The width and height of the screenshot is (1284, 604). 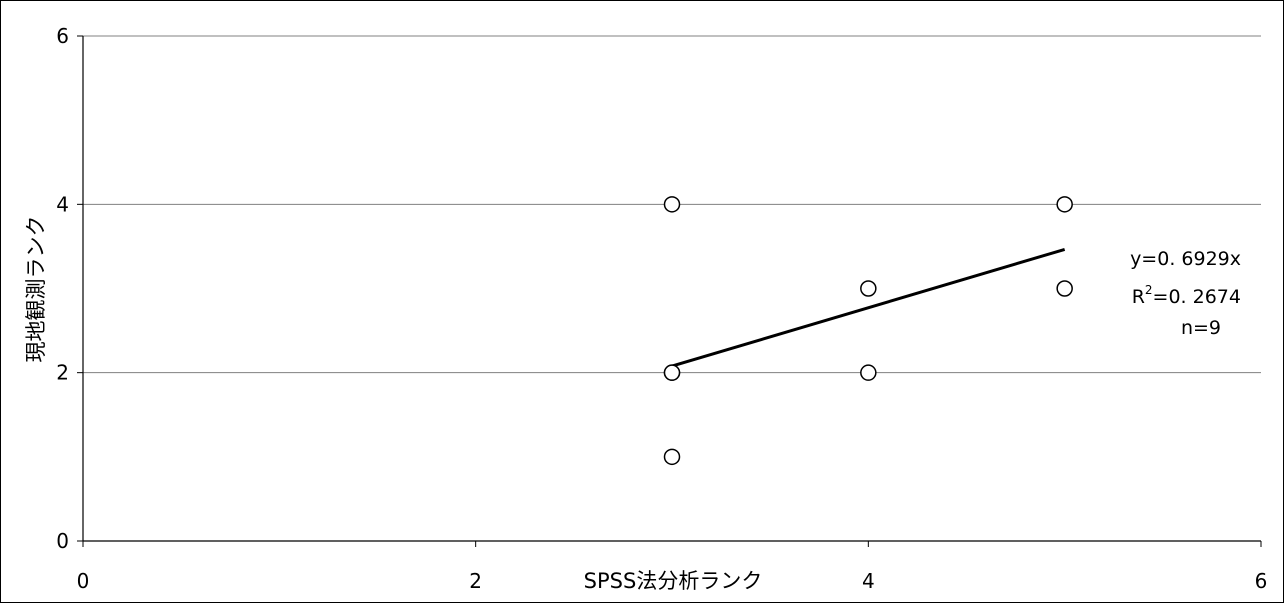 What do you see at coordinates (1261, 581) in the screenshot?
I see `x-tick-label-3: 6` at bounding box center [1261, 581].